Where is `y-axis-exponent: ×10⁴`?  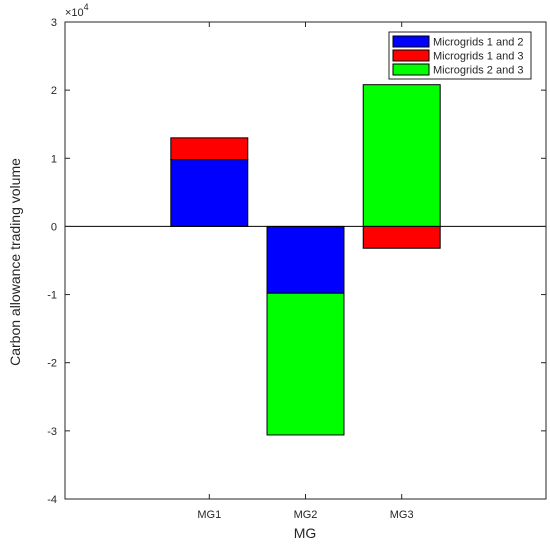 y-axis-exponent: ×10⁴ is located at coordinates (77, 10).